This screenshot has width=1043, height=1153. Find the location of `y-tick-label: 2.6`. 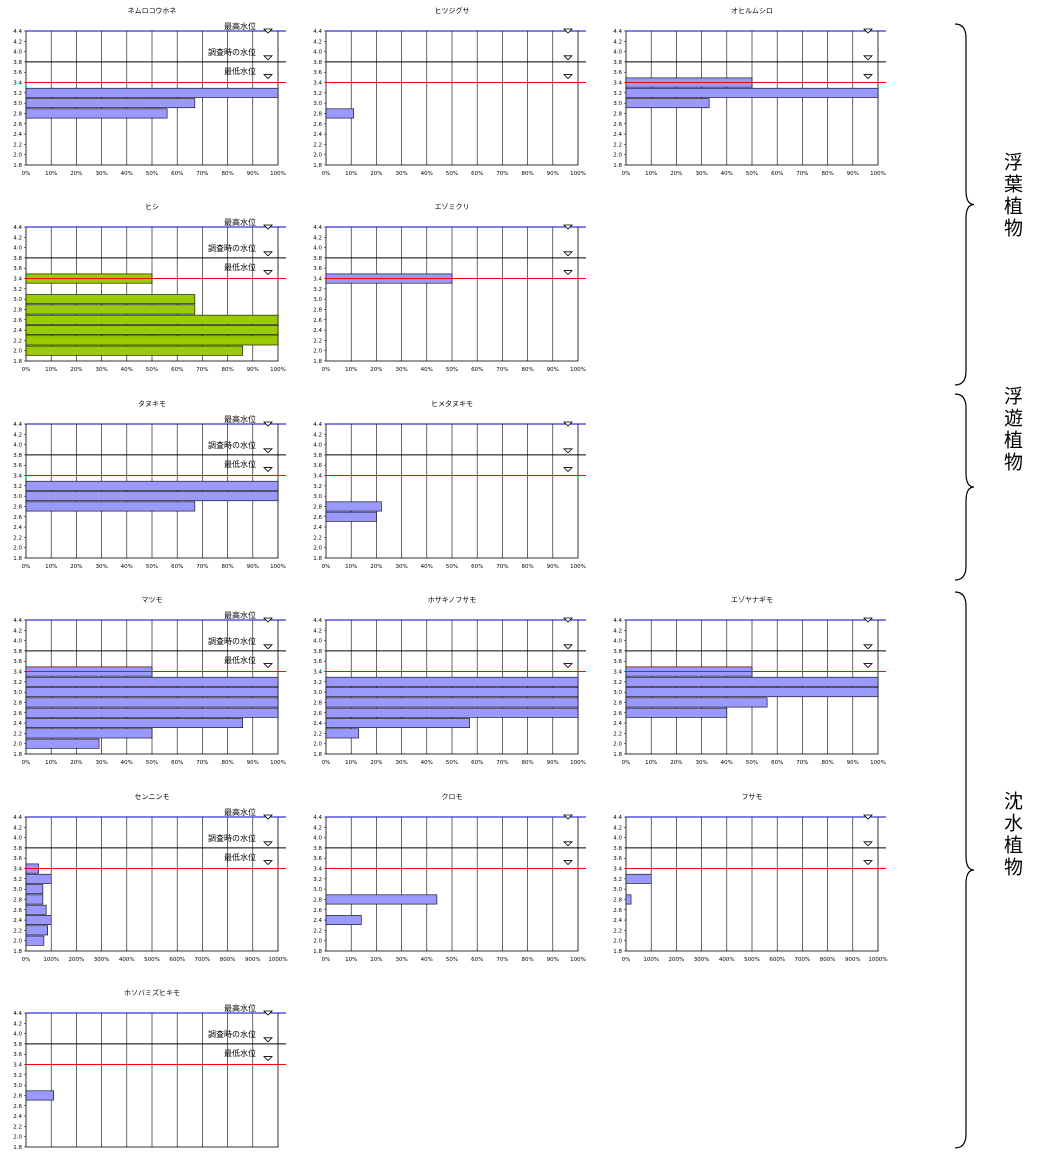

y-tick-label: 2.6 is located at coordinates (317, 518).